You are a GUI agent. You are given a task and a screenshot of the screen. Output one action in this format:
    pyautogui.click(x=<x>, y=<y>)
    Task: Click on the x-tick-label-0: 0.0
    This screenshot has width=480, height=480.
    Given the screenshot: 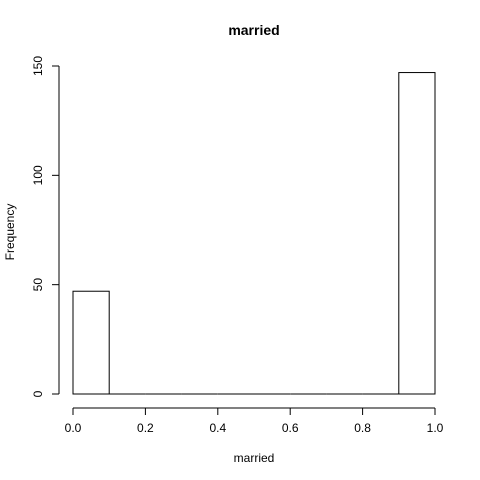 What is the action you would take?
    pyautogui.click(x=73, y=428)
    